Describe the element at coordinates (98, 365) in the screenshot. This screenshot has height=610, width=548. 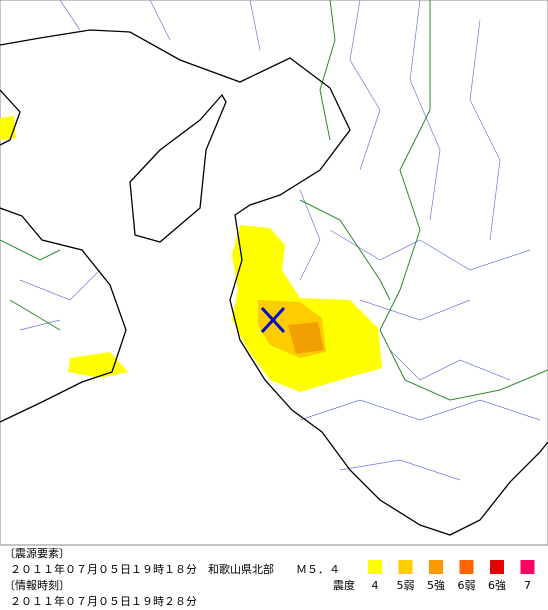
I see `intensity-4-area` at that location.